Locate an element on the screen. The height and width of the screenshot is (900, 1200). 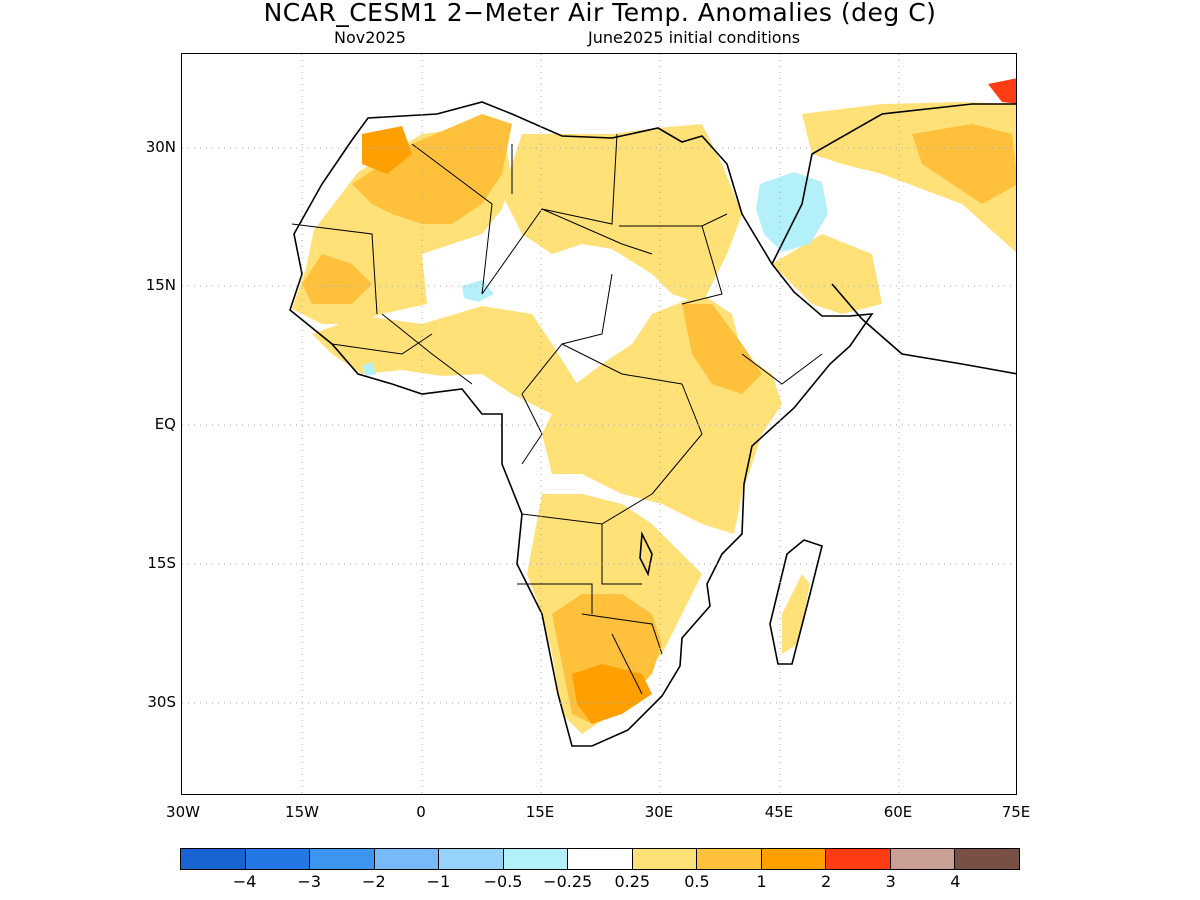
init-conditions-label: June2025 initial conditions is located at coordinates (694, 37).